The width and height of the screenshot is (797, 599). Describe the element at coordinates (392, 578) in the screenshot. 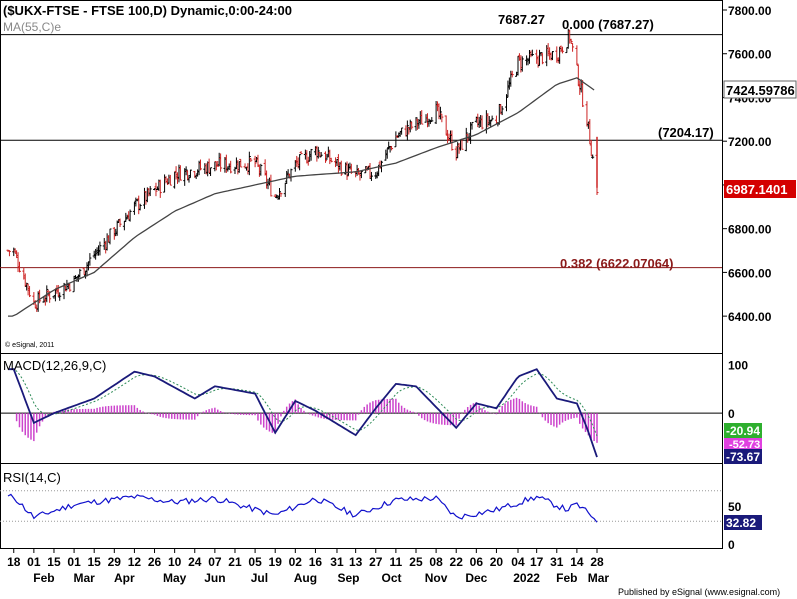

I see `x-month-label: Oct` at that location.